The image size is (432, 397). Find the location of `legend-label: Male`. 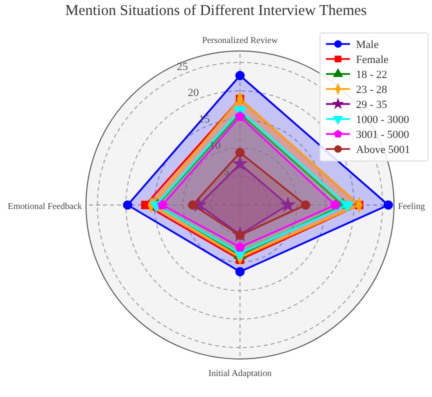

legend-label: Male is located at coordinates (367, 45).